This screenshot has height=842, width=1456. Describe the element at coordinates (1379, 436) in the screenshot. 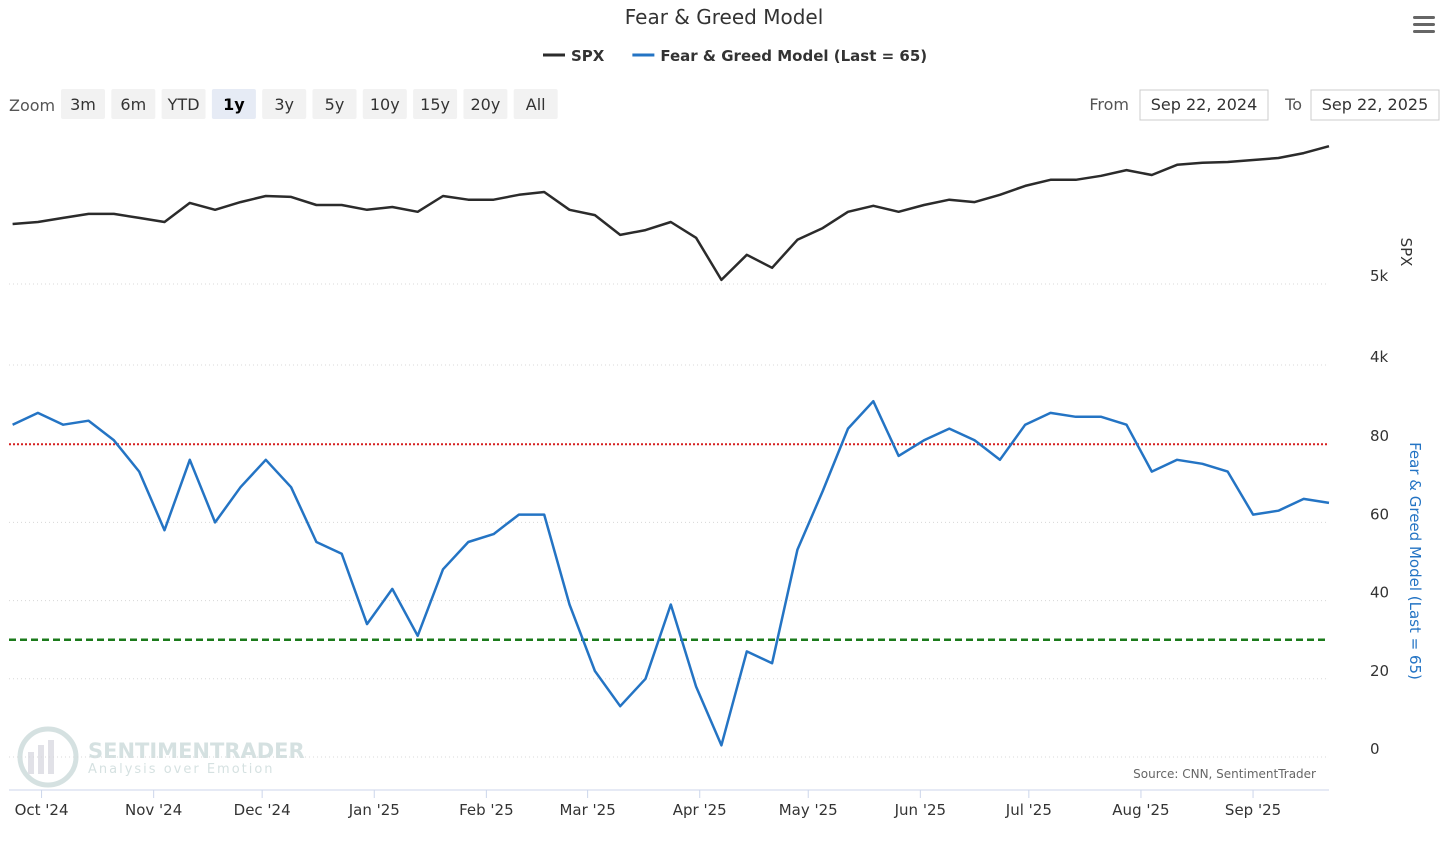

I see `y-tick-label: 80` at that location.